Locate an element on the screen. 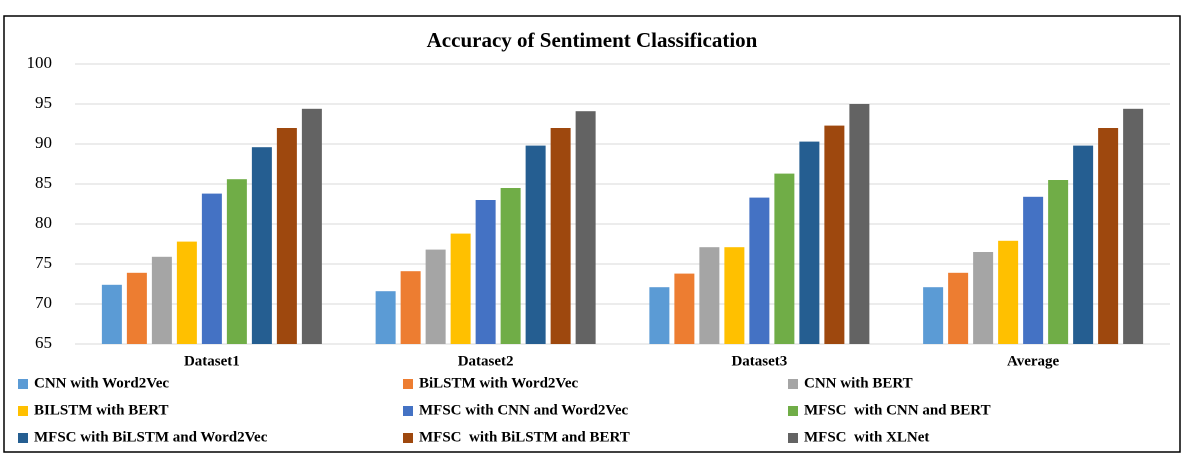 This screenshot has height=455, width=1184. legend-label: MFSC with BiLSTM and BERT is located at coordinates (524, 437).